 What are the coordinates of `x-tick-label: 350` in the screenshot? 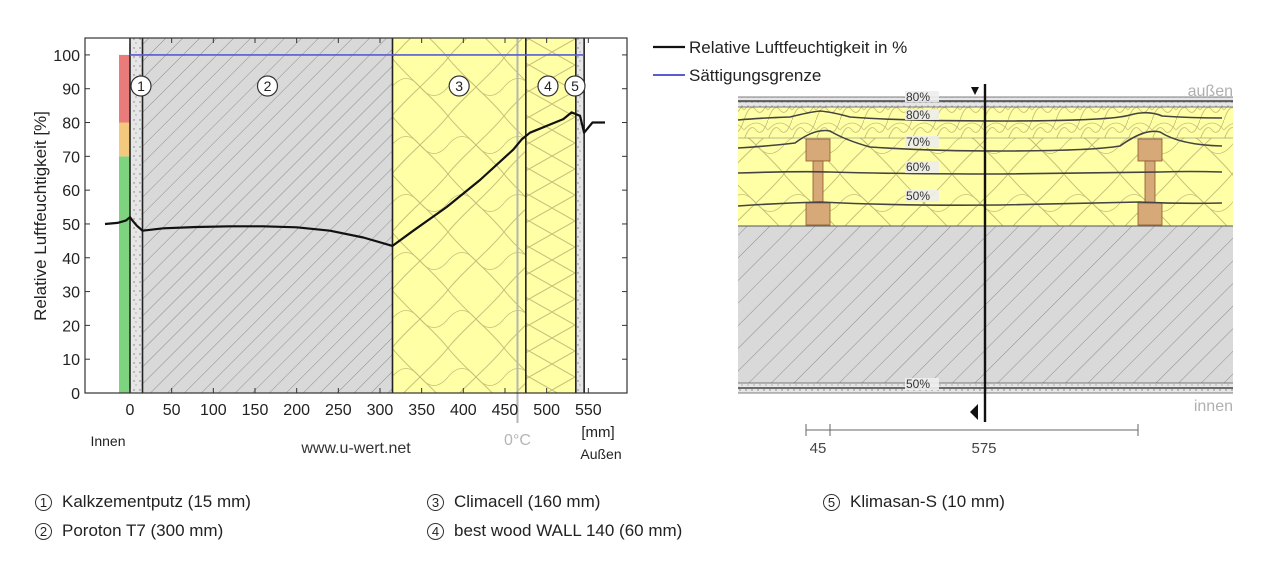 It's located at (421, 410).